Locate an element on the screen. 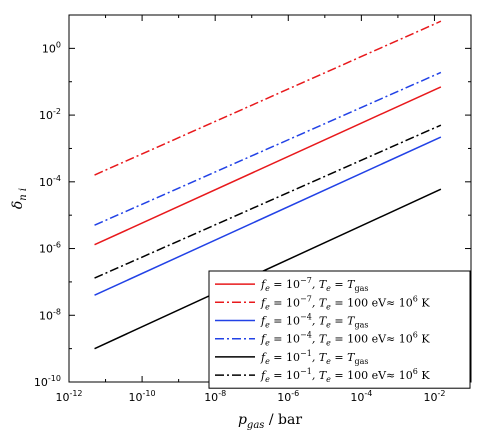 The height and width of the screenshot is (431, 496). x-tick-label: 10⁻⁶ is located at coordinates (288, 396).